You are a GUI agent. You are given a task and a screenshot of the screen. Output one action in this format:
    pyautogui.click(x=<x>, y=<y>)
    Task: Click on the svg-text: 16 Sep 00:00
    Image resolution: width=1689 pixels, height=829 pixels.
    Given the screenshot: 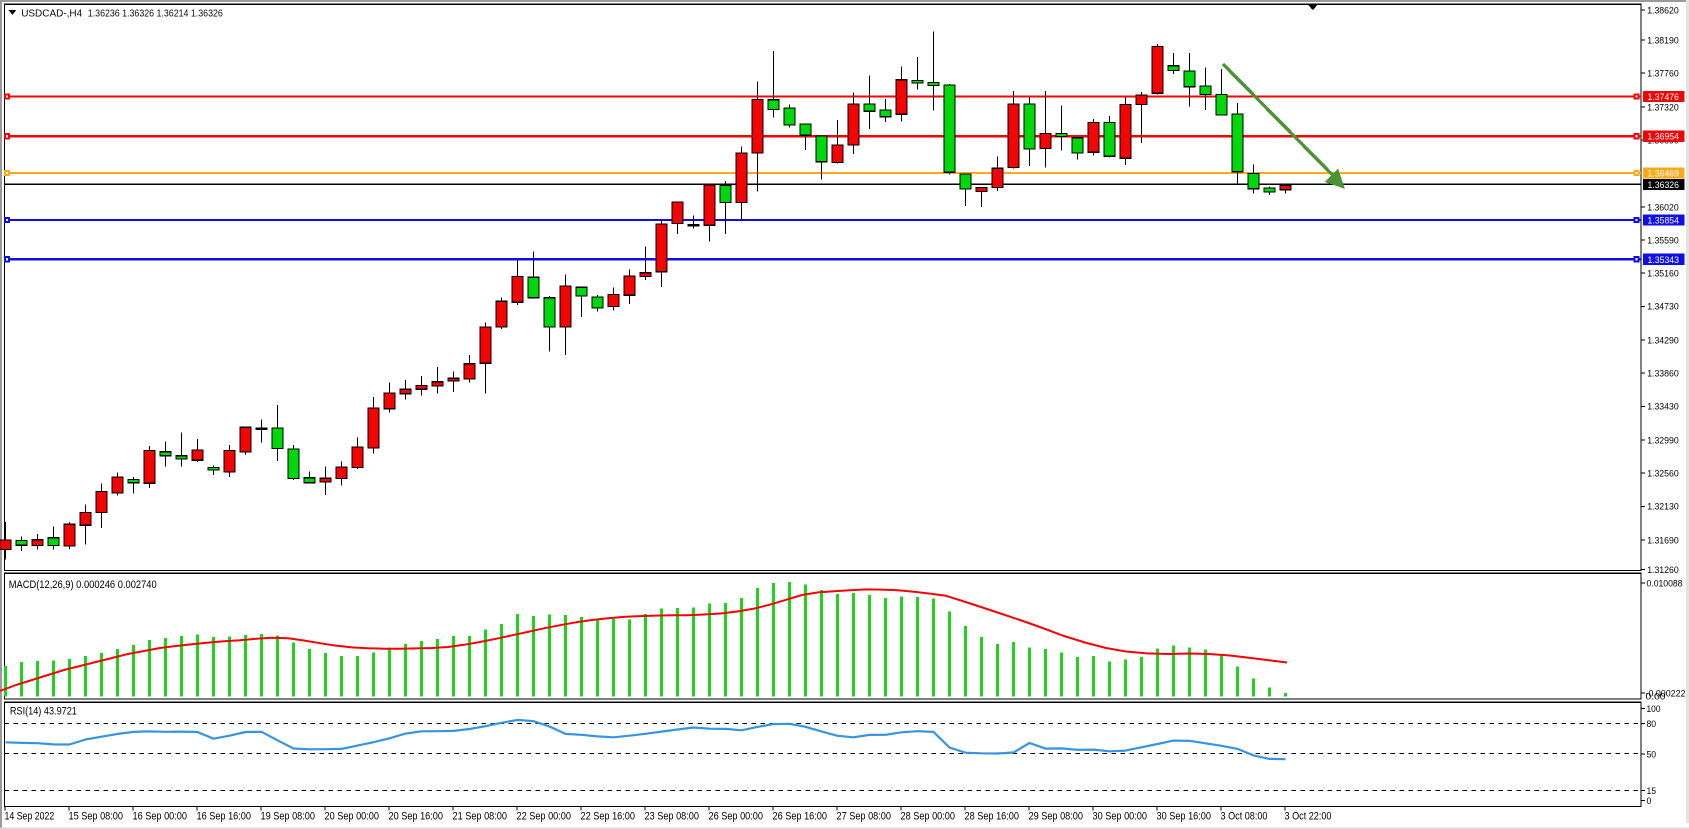 What is the action you would take?
    pyautogui.click(x=160, y=817)
    